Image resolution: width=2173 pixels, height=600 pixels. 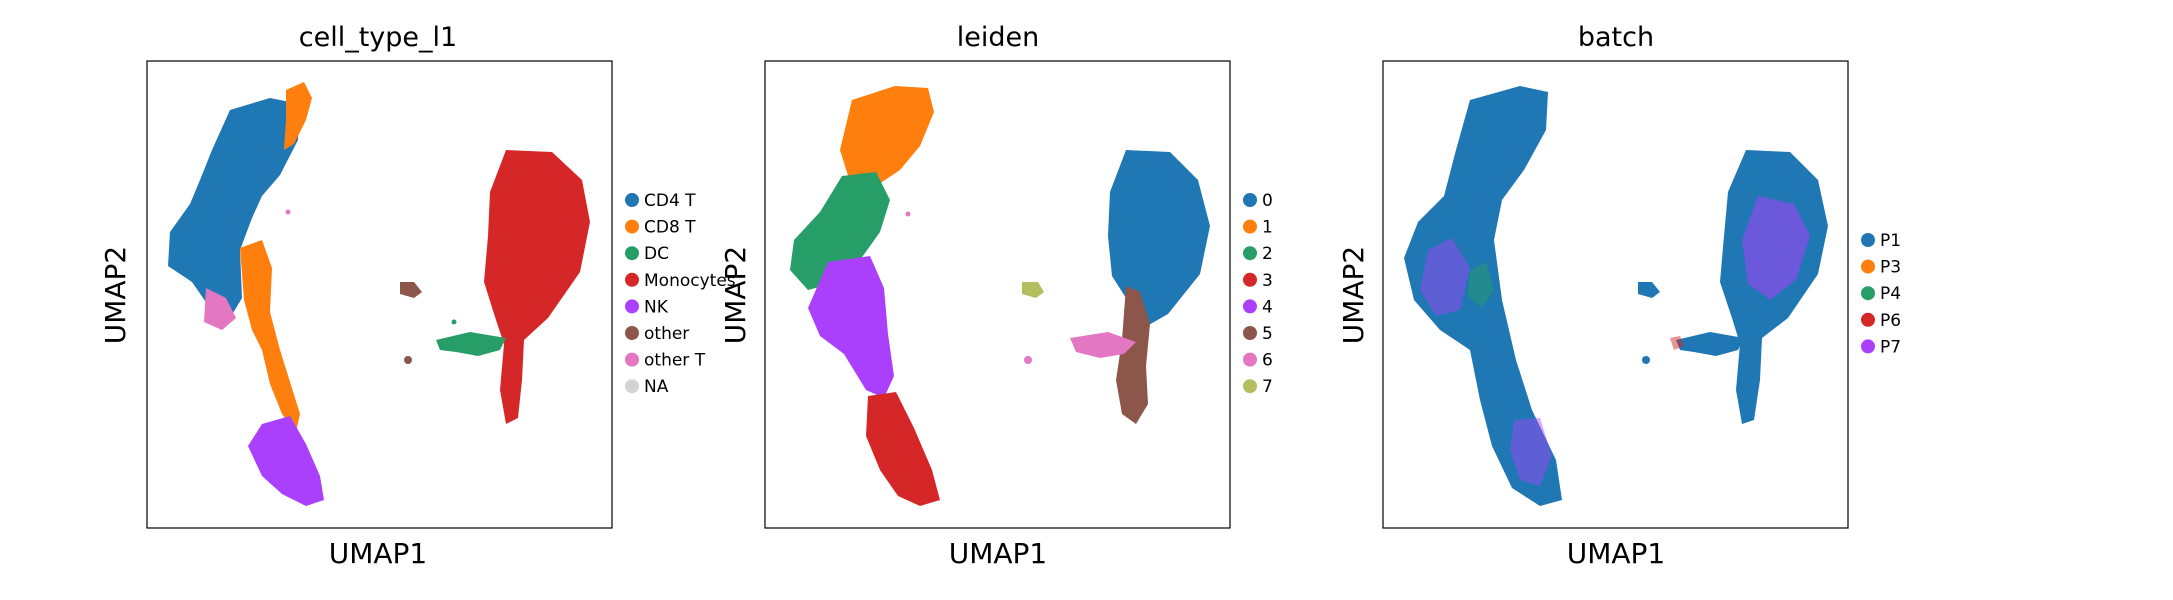 I want to click on legend-label-batch: P6, so click(x=1890, y=321).